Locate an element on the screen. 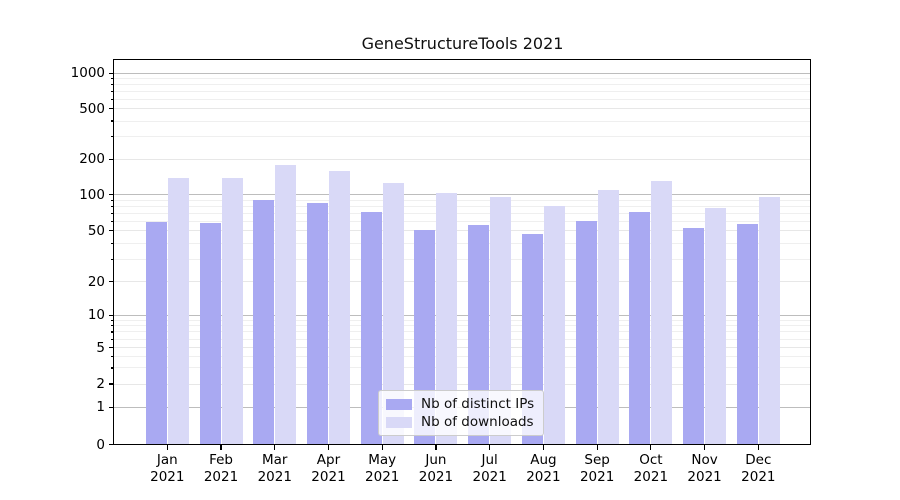 This screenshot has width=900, height=500. legend-swatch-distinct-ips is located at coordinates (399, 404).